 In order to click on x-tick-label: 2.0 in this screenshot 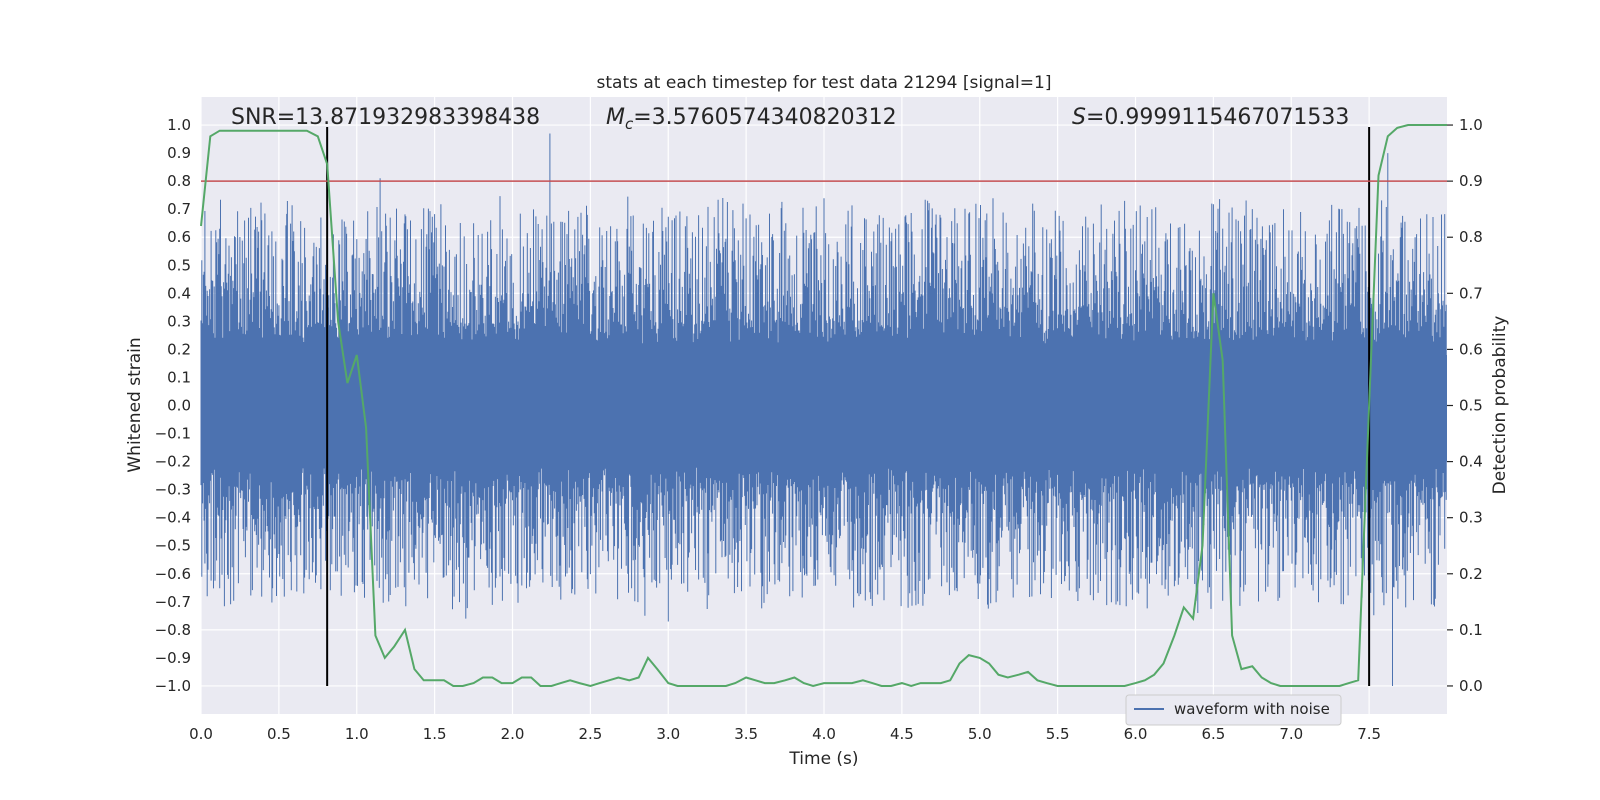, I will do `click(513, 734)`.